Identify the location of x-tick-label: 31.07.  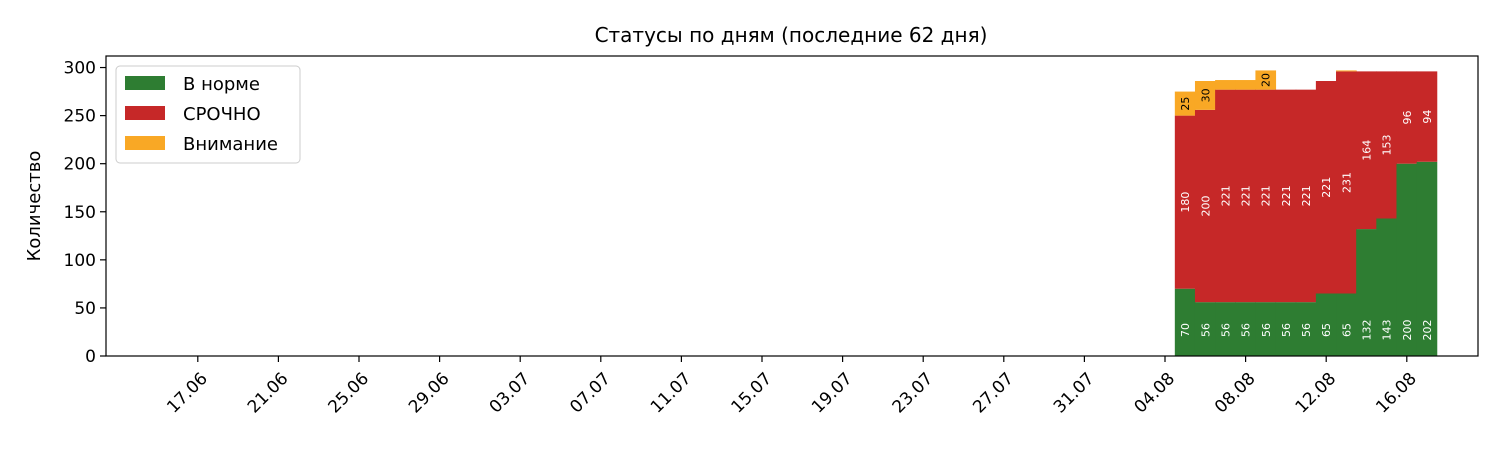
(1074, 393).